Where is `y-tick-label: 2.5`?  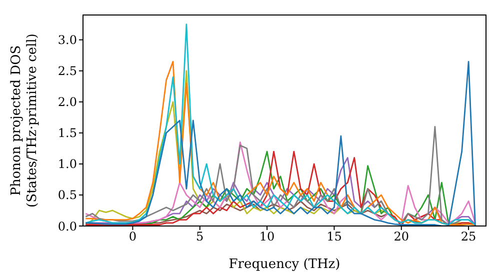
y-tick-label: 2.5 is located at coordinates (67, 71).